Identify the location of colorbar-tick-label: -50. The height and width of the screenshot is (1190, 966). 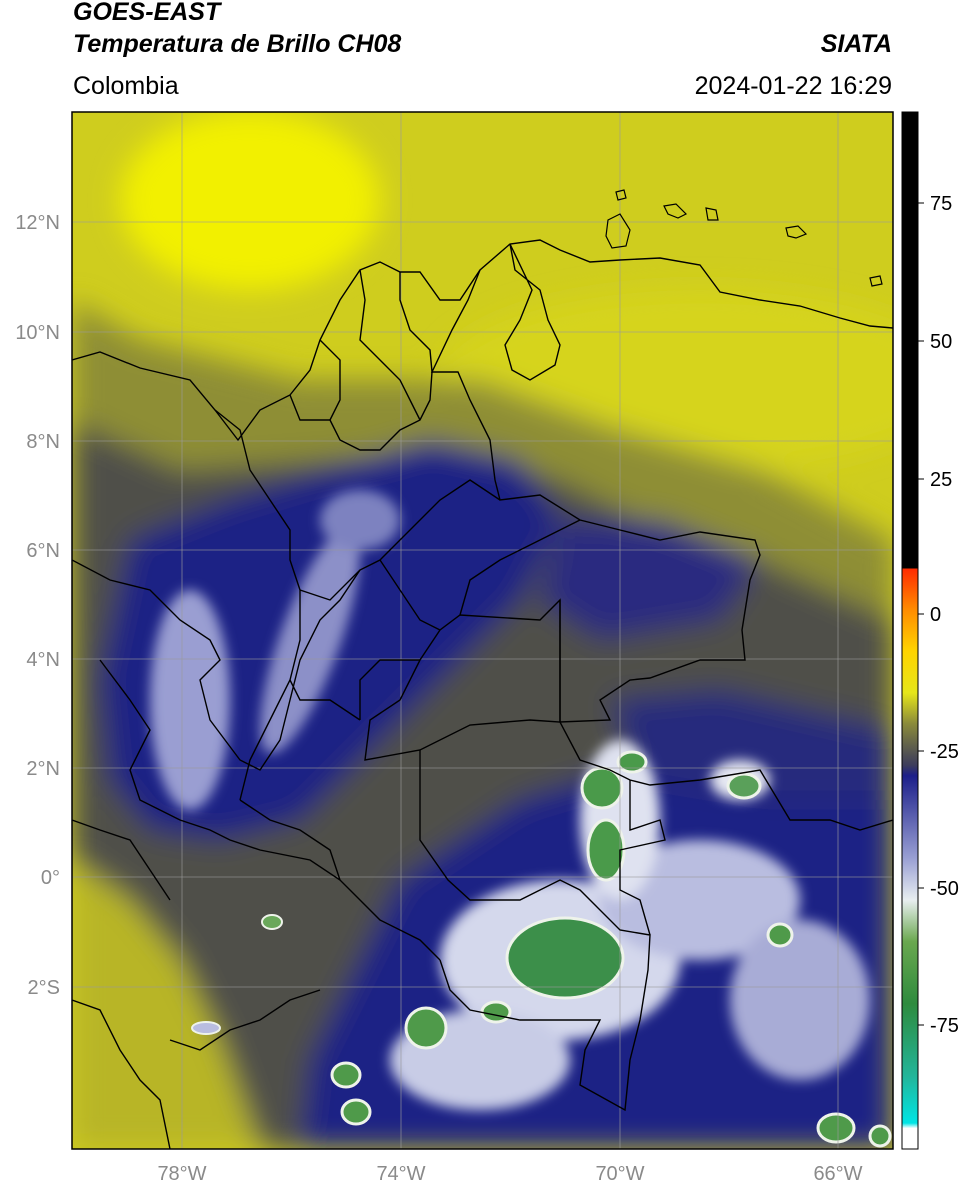
(944, 889).